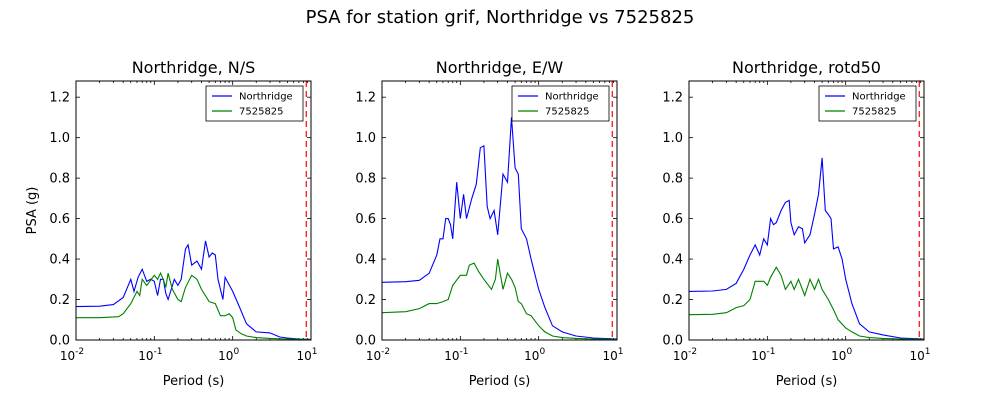  I want to click on chart-title: Northridge, E/W, so click(500, 67).